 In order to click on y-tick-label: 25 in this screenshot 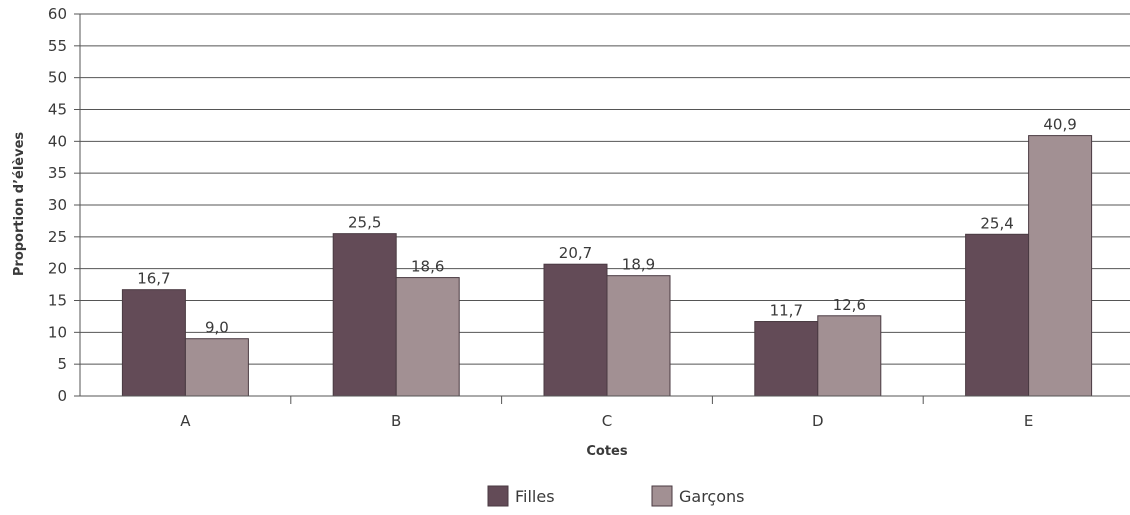, I will do `click(57, 237)`.